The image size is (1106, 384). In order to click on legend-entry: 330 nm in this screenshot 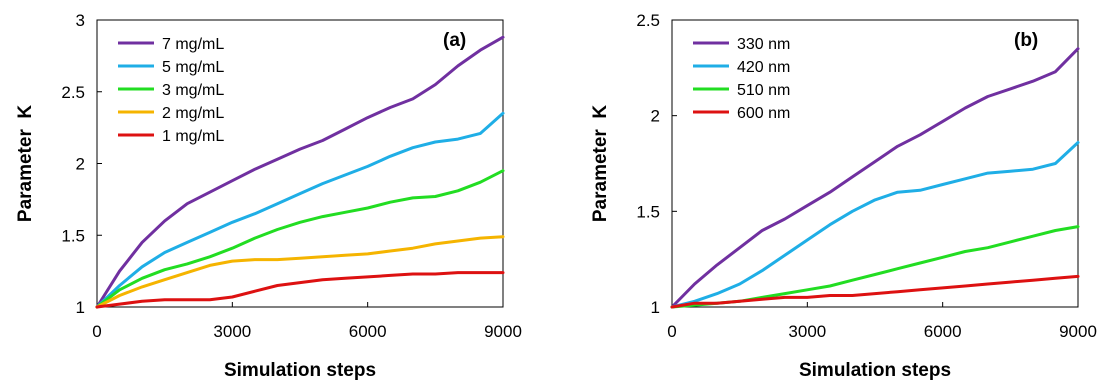, I will do `click(763, 44)`.